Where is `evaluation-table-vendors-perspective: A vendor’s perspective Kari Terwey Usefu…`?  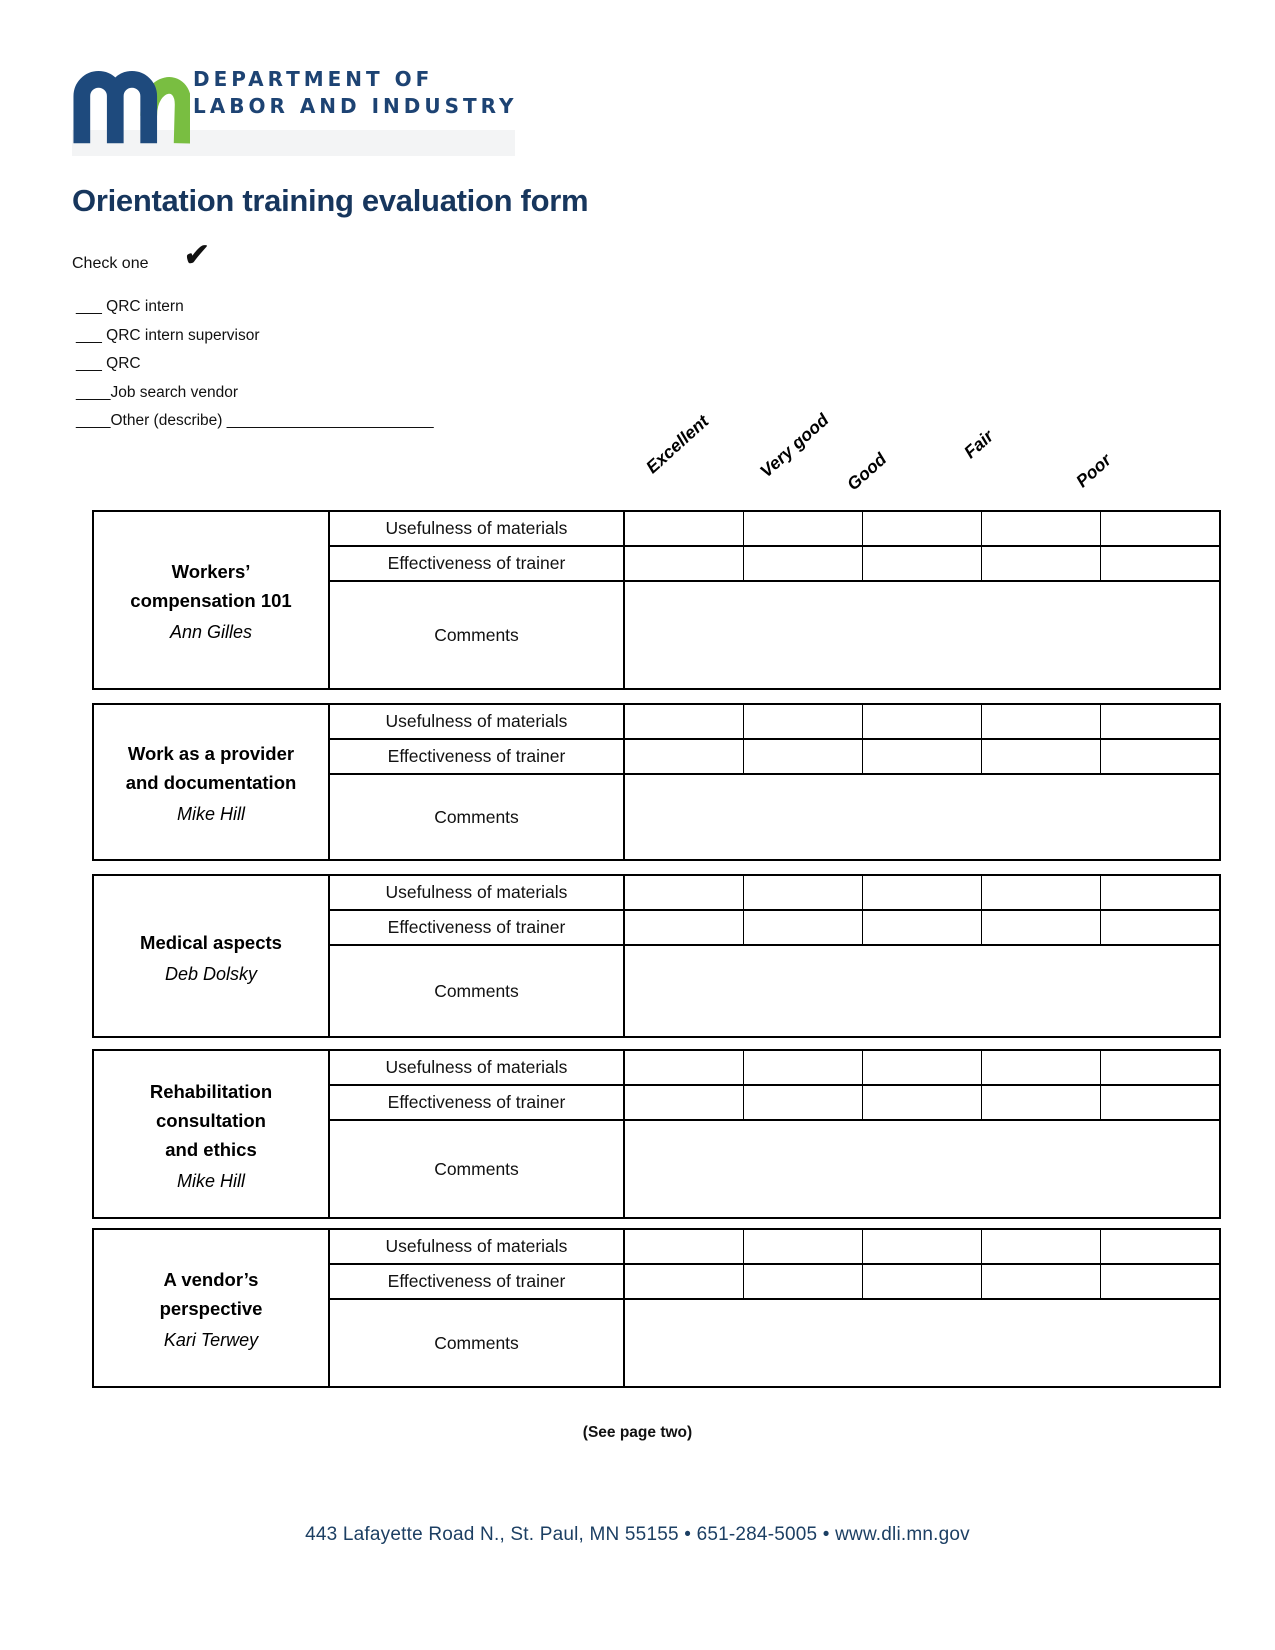
evaluation-table-vendors-perspective: A vendor’s perspective Kari Terwey Usefu… is located at coordinates (656, 1308).